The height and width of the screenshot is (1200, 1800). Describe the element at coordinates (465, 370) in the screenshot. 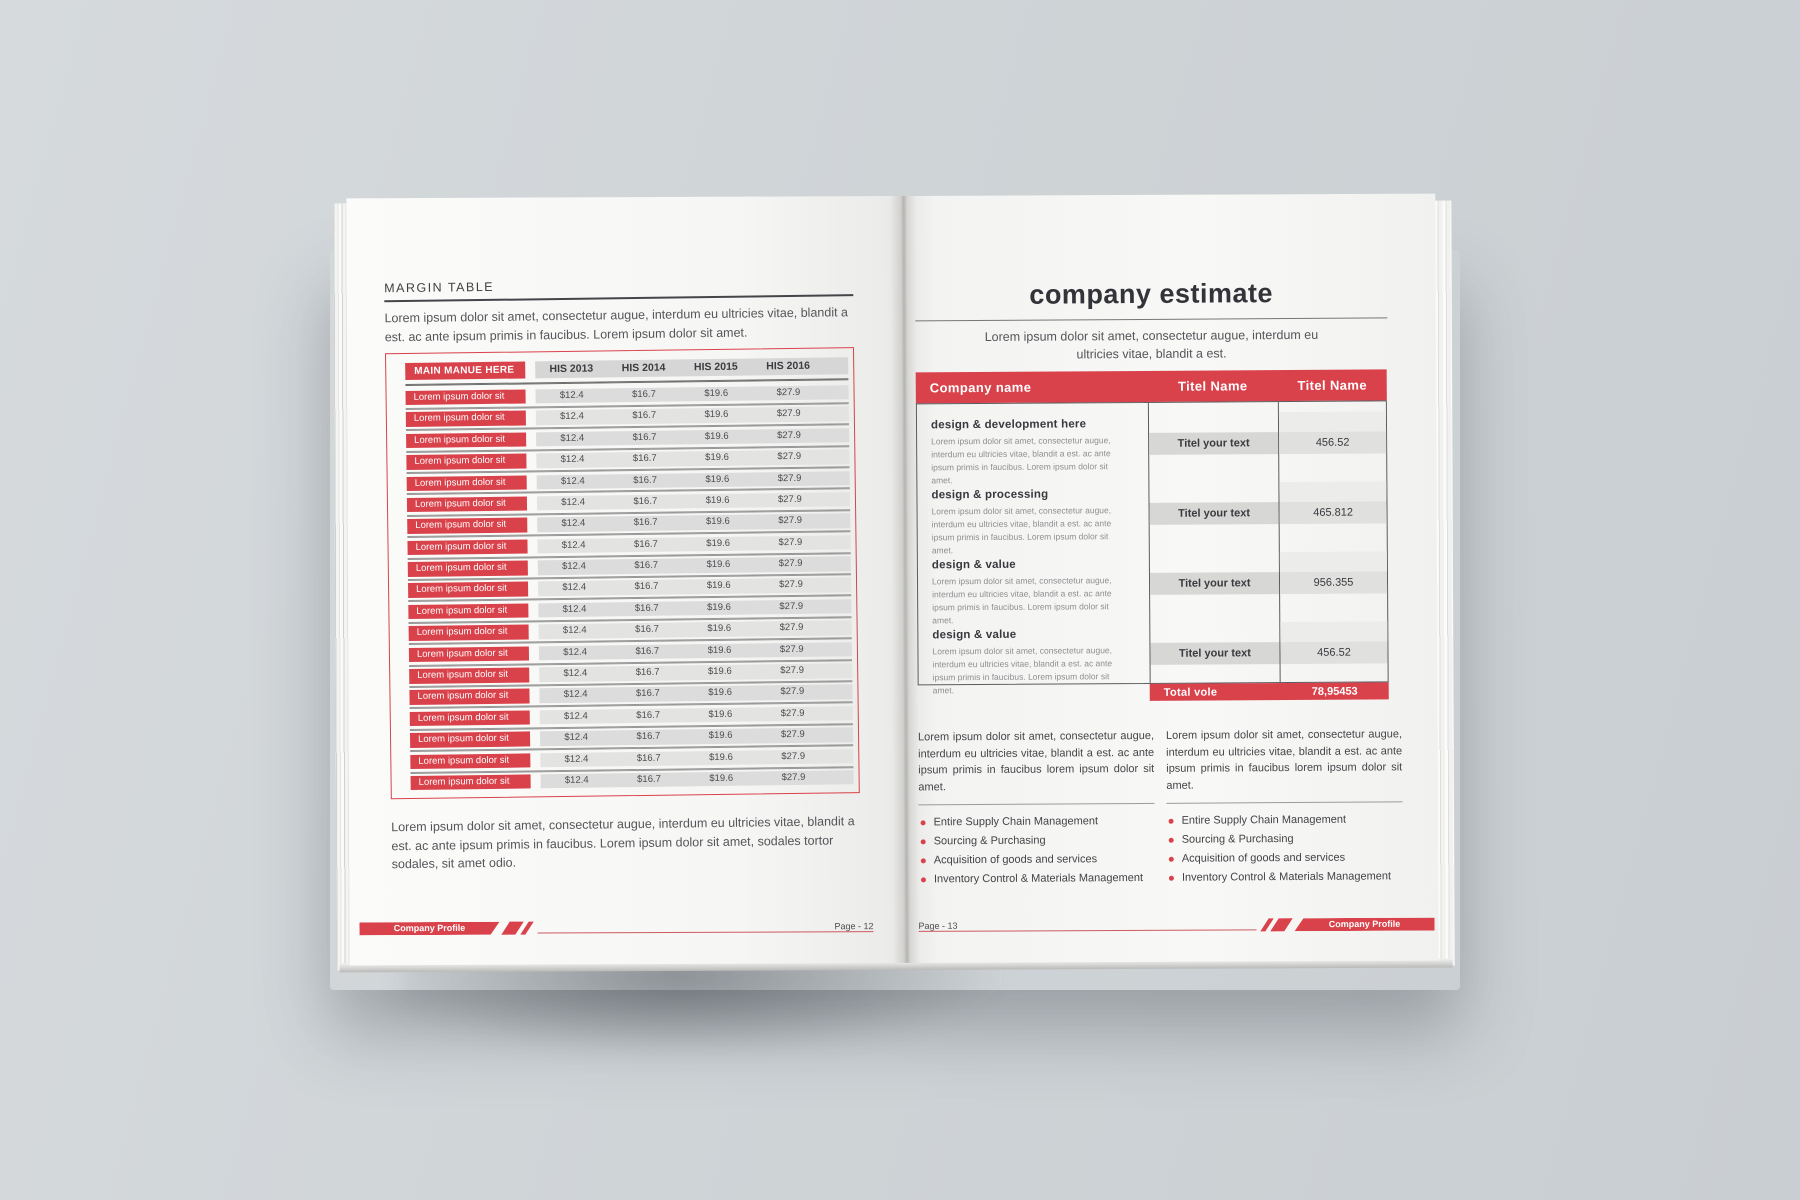

I see `margin-table-menu-header: MAIN MANUE HERE` at that location.